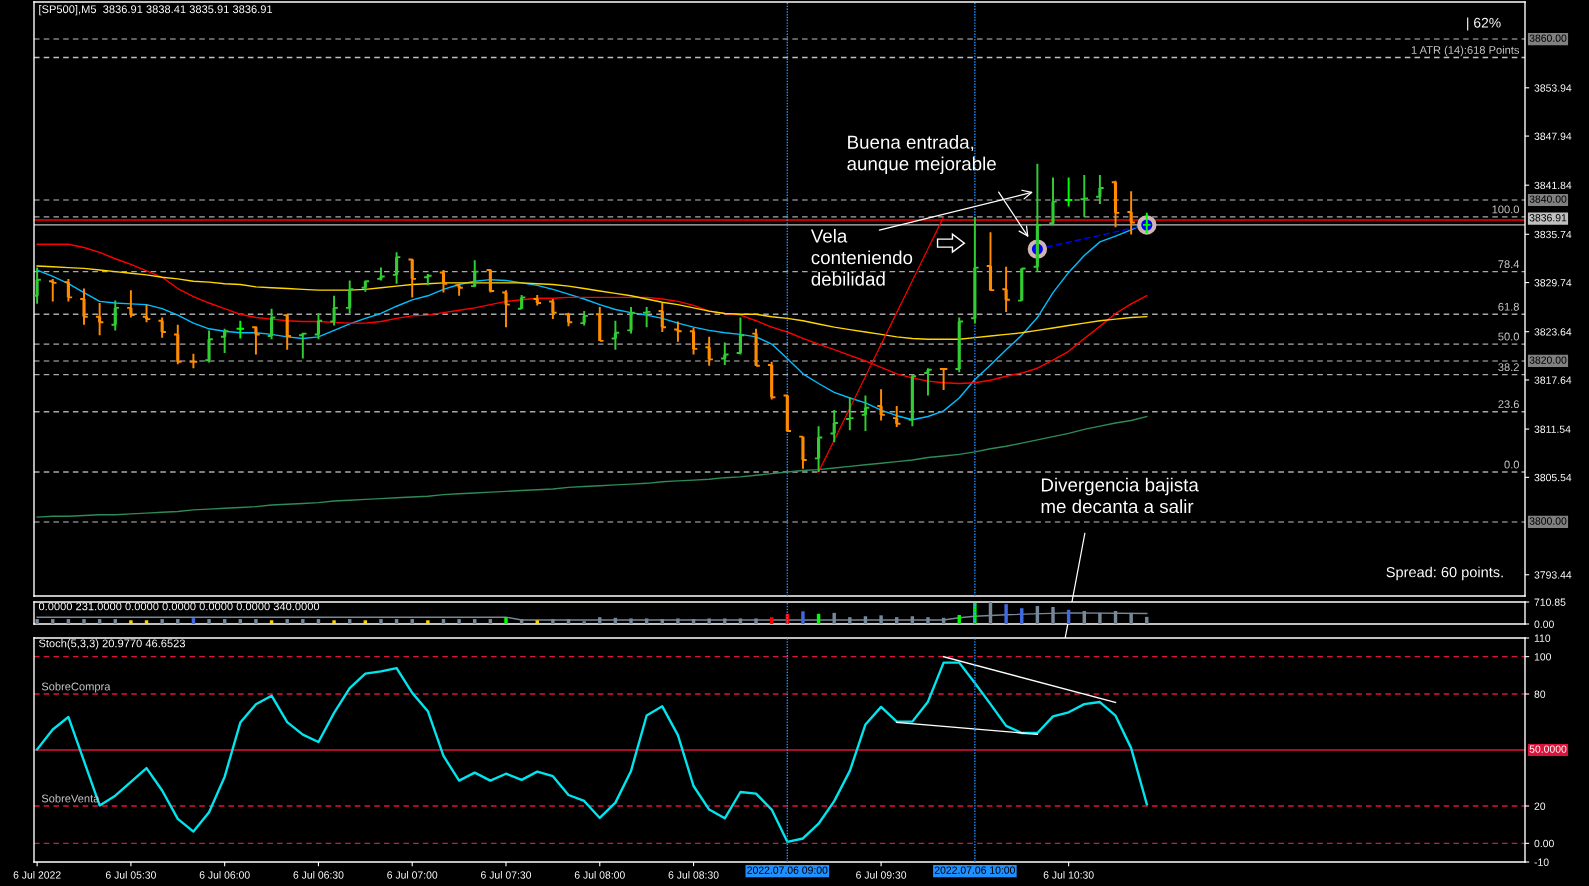  Describe the element at coordinates (156, 10) in the screenshot. I see `chart-title: [SP500],M5 3836.91 3838.41 3835.91 3836.91` at that location.